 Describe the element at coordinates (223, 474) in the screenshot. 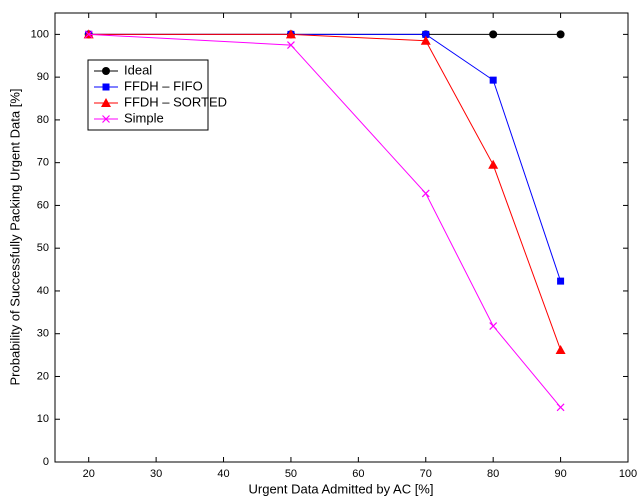

I see `x-tick-label: 40` at that location.